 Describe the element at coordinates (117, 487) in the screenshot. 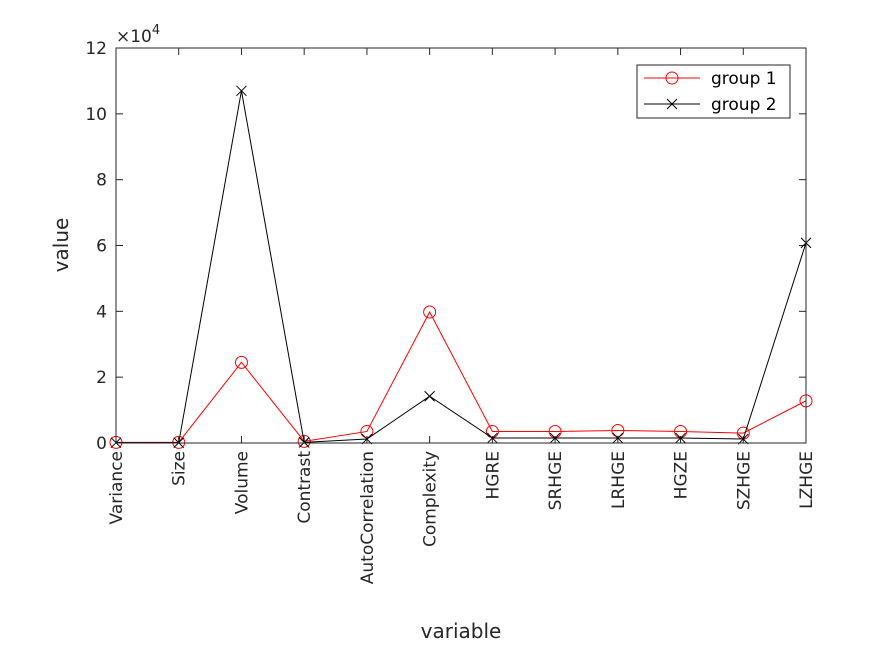

I see `x-tick-label: Variance` at that location.